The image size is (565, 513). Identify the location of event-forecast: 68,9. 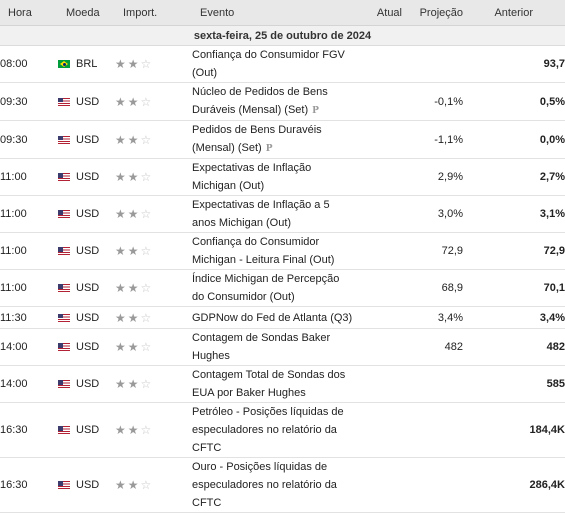
(434, 288).